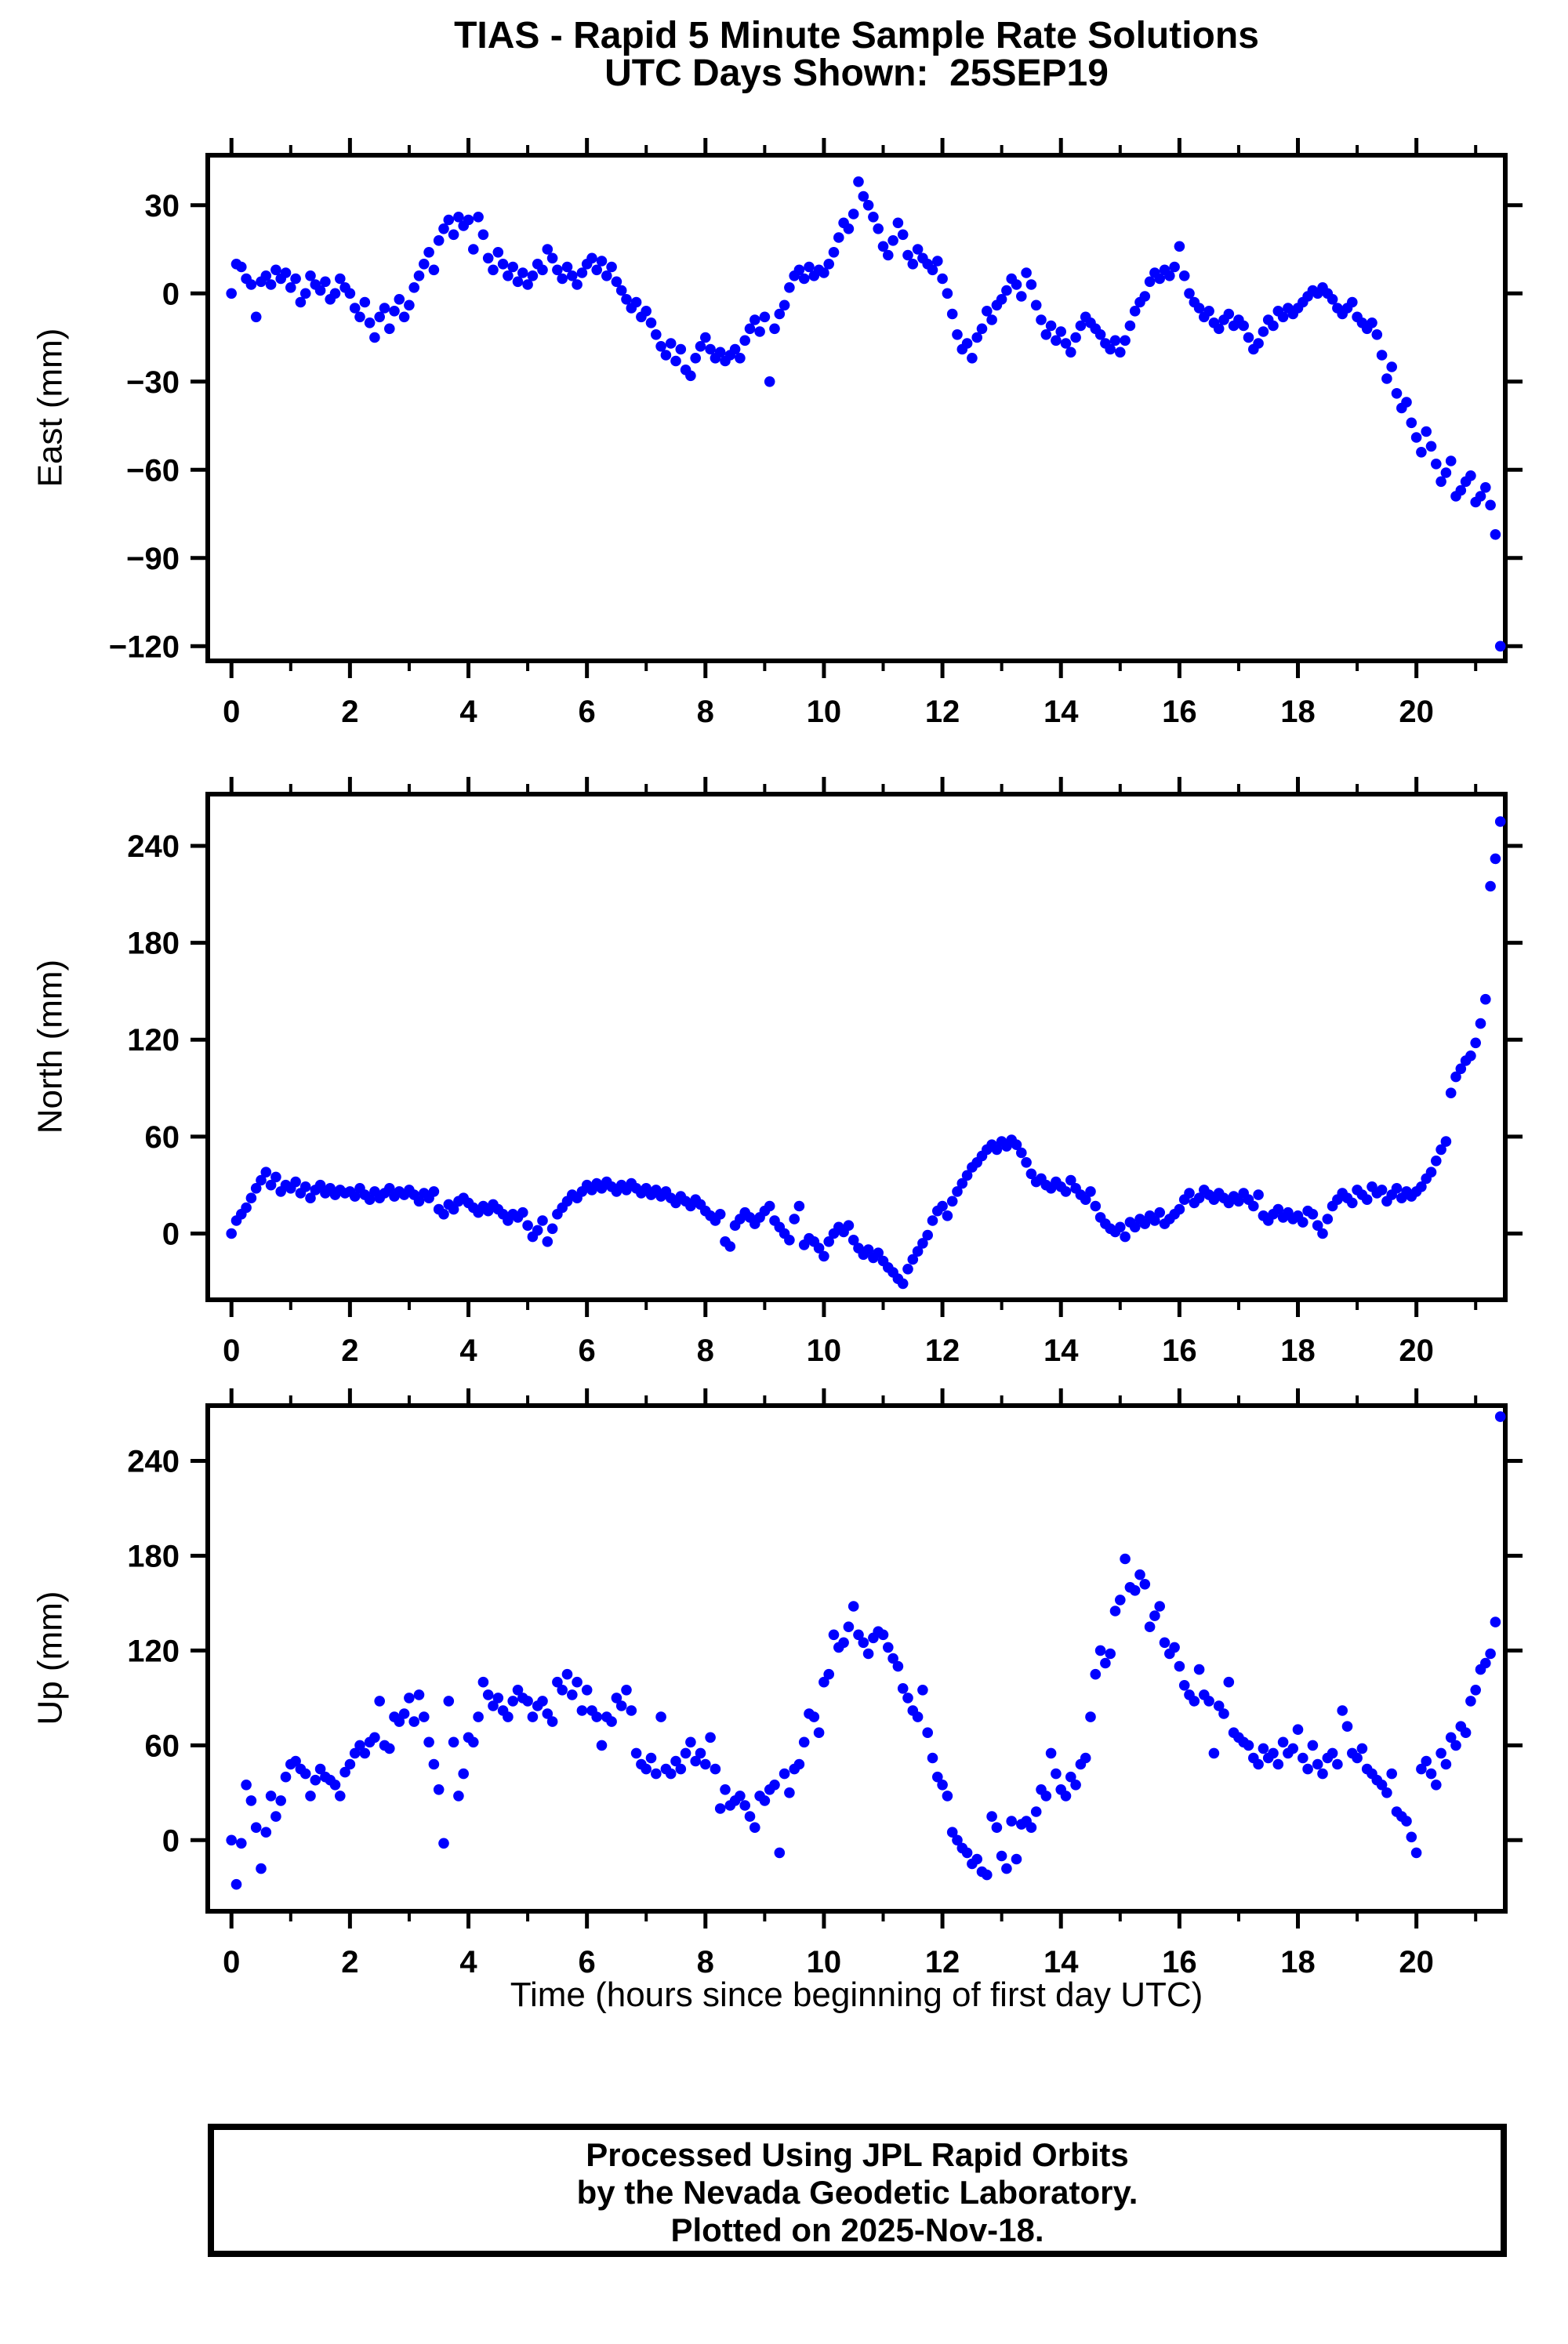 This screenshot has height=2344, width=1568. Describe the element at coordinates (857, 2192) in the screenshot. I see `footer-line-2: by the Nevada Geodetic Laboratory.` at that location.